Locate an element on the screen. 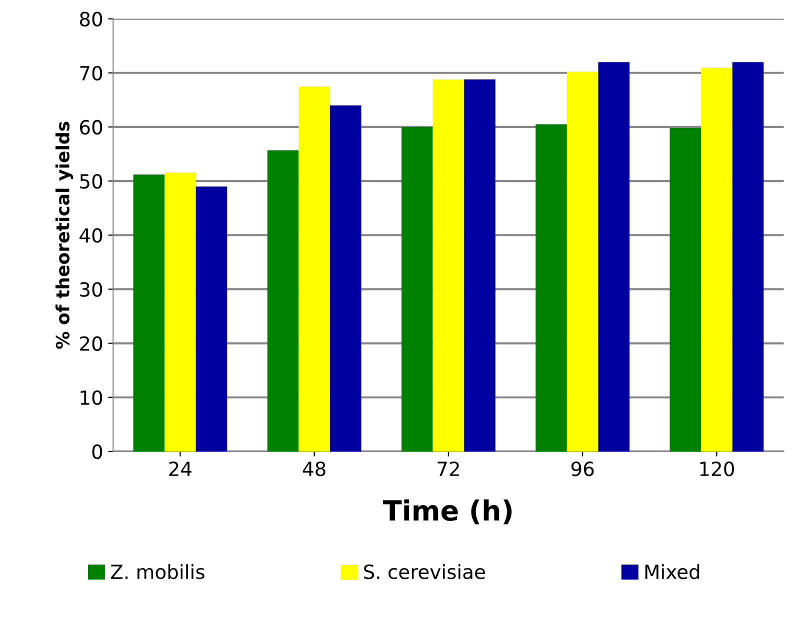 The width and height of the screenshot is (808, 627). legend-label: Mixed is located at coordinates (672, 572).